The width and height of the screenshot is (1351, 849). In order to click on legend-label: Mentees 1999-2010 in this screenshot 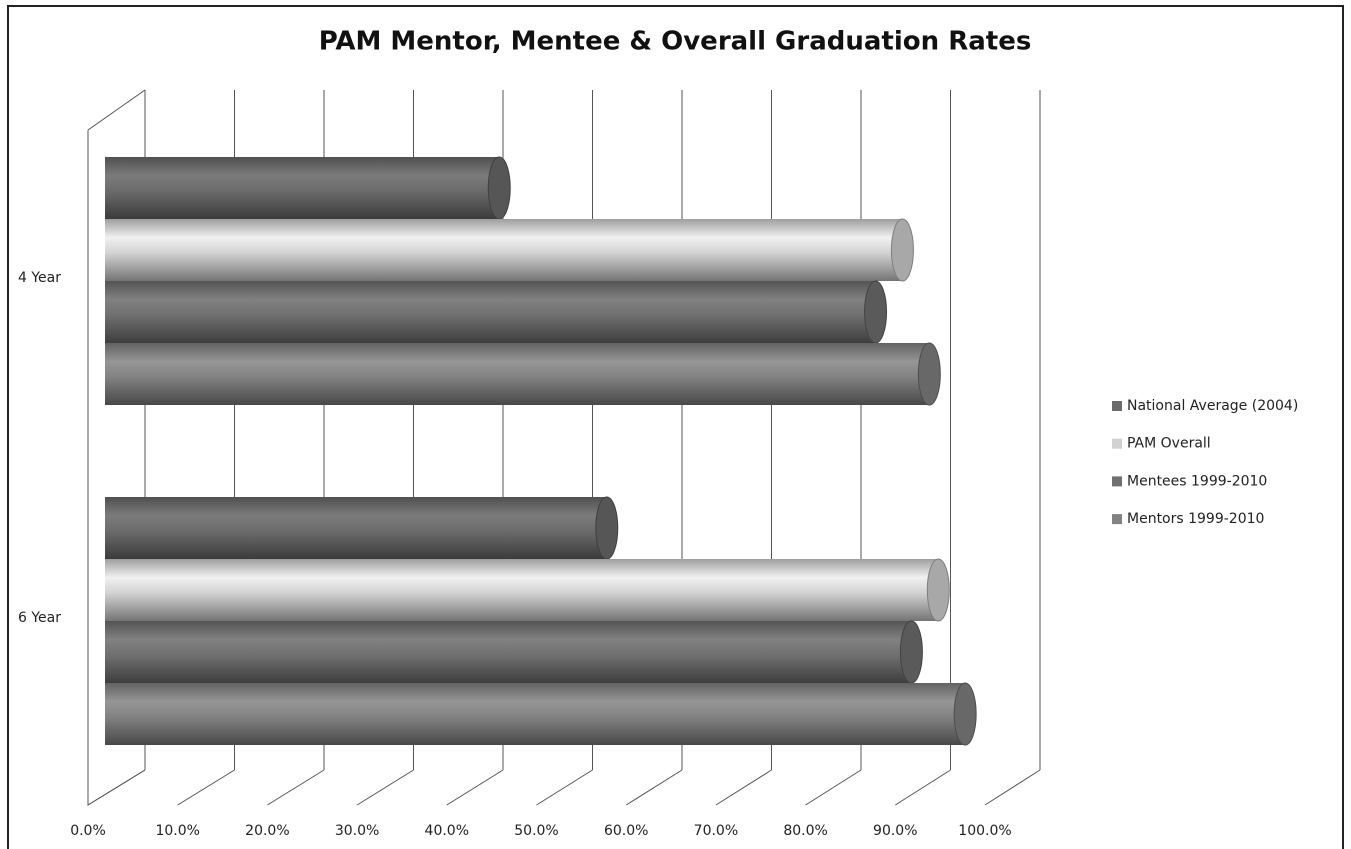, I will do `click(1197, 481)`.